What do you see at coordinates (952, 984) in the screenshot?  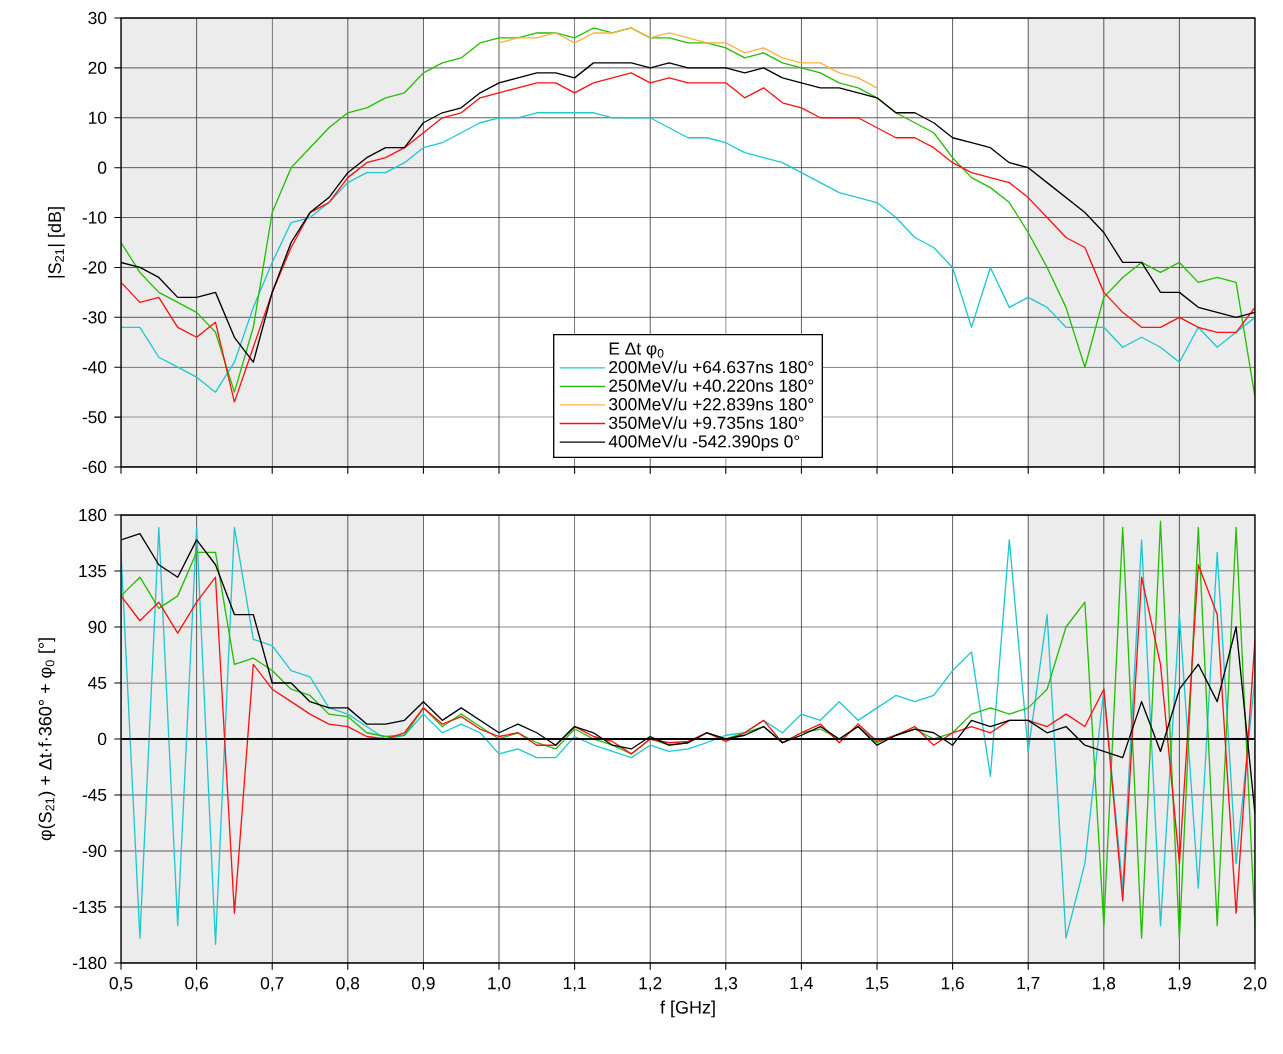 I see `x-tick-label: 1,6` at bounding box center [952, 984].